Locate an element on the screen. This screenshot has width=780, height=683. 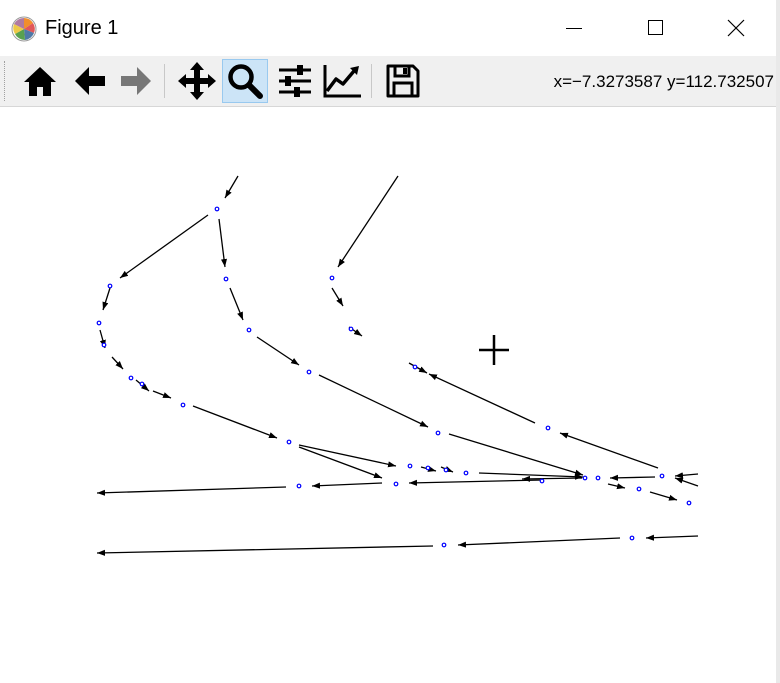
line-chart-icon is located at coordinates (342, 81).